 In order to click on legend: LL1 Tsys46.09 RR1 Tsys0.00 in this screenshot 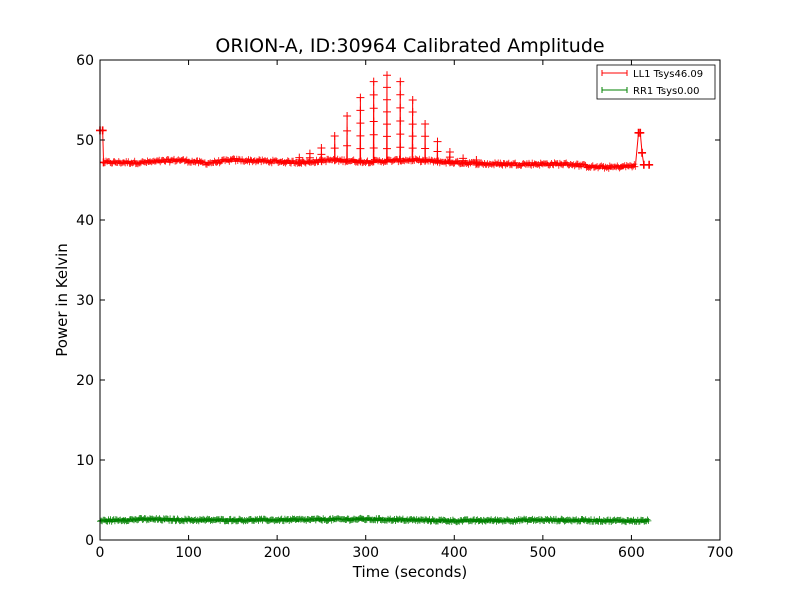, I will do `click(656, 82)`.